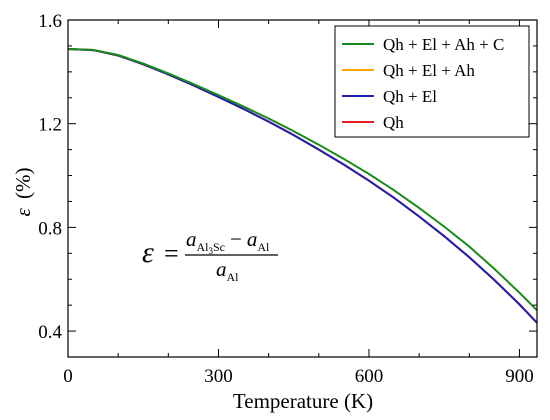 The image size is (550, 420). What do you see at coordinates (519, 376) in the screenshot?
I see `x-tick-label: 900` at bounding box center [519, 376].